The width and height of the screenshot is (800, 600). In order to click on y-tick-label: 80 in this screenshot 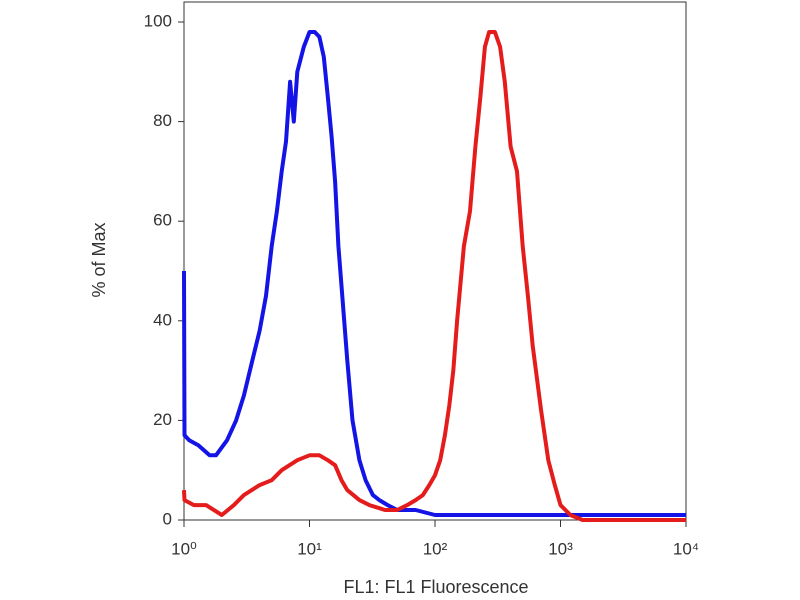, I will do `click(162, 120)`.